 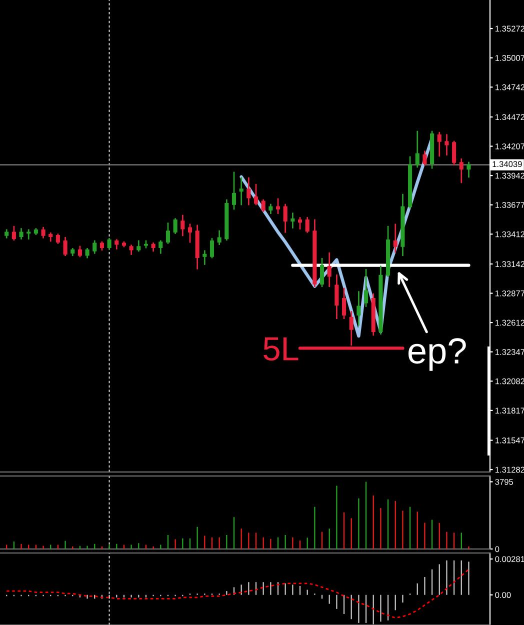 What do you see at coordinates (507, 164) in the screenshot?
I see `ref-line-label: 1.34039` at bounding box center [507, 164].